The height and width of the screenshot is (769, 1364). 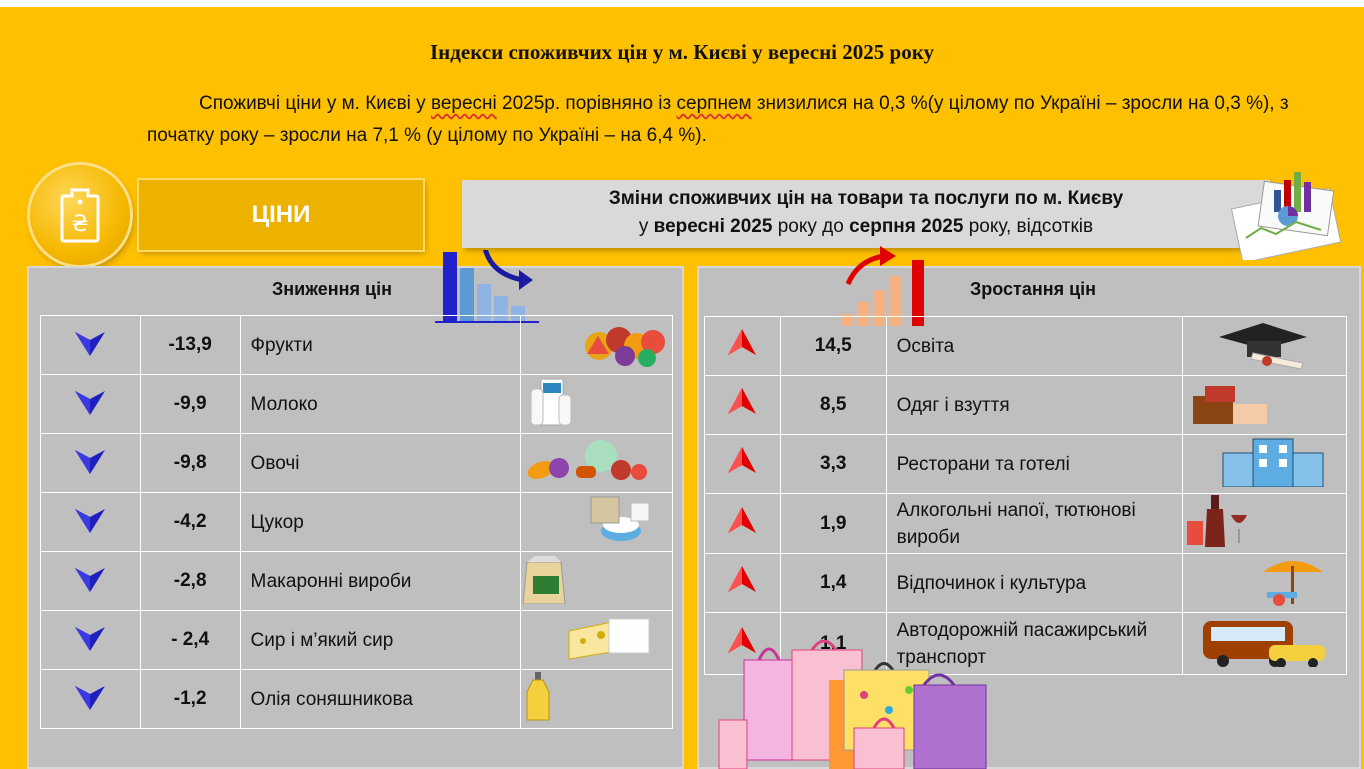 What do you see at coordinates (1028, 226) in the screenshot?
I see `header-text-c: року, відсотків` at bounding box center [1028, 226].